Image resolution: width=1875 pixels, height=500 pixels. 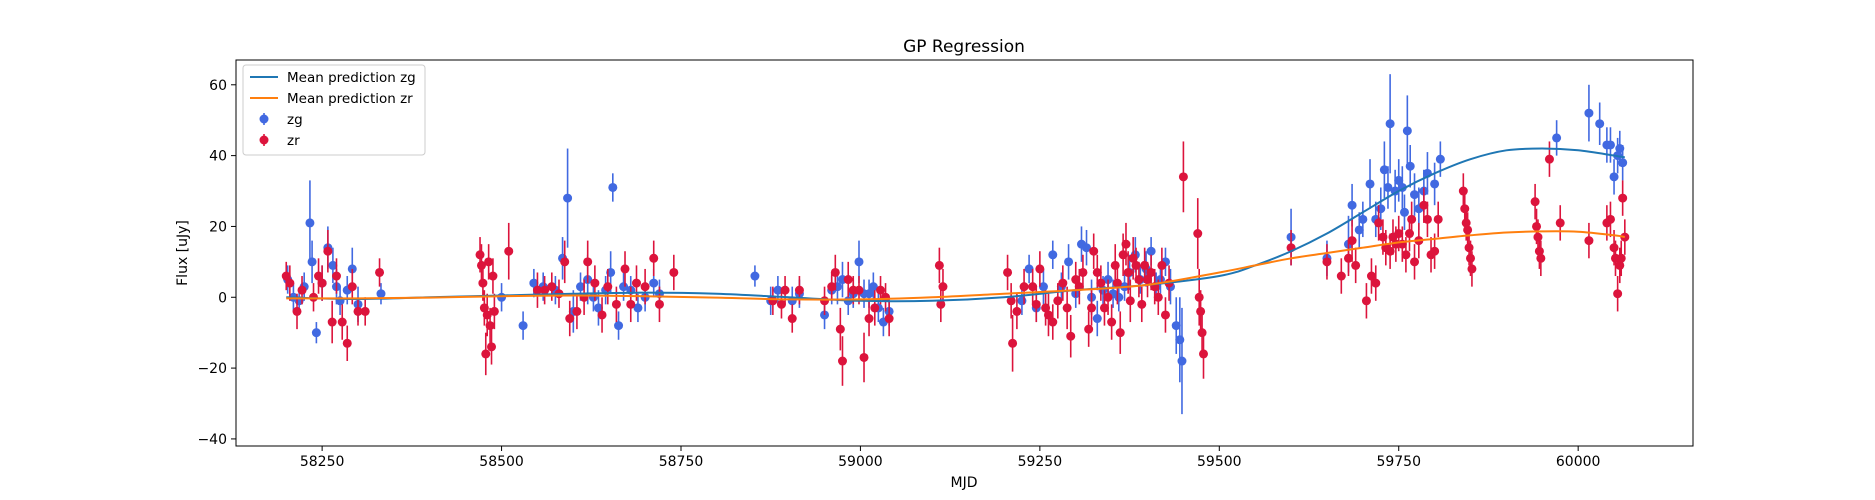 What do you see at coordinates (334, 110) in the screenshot?
I see `legend: Mean prediction zgMean prediction zrzgzr` at bounding box center [334, 110].